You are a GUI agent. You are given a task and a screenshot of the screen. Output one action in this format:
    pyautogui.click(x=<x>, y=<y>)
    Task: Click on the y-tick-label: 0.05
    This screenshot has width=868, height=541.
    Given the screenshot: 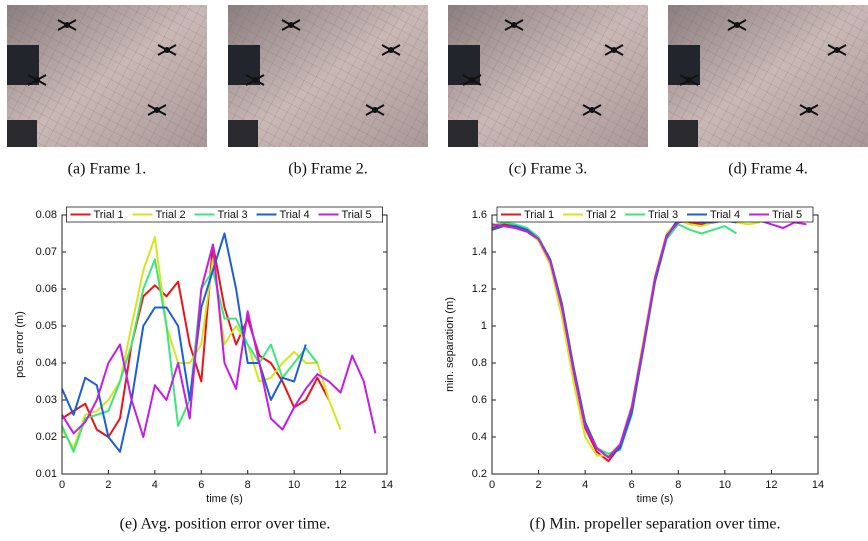 What is the action you would take?
    pyautogui.click(x=46, y=326)
    